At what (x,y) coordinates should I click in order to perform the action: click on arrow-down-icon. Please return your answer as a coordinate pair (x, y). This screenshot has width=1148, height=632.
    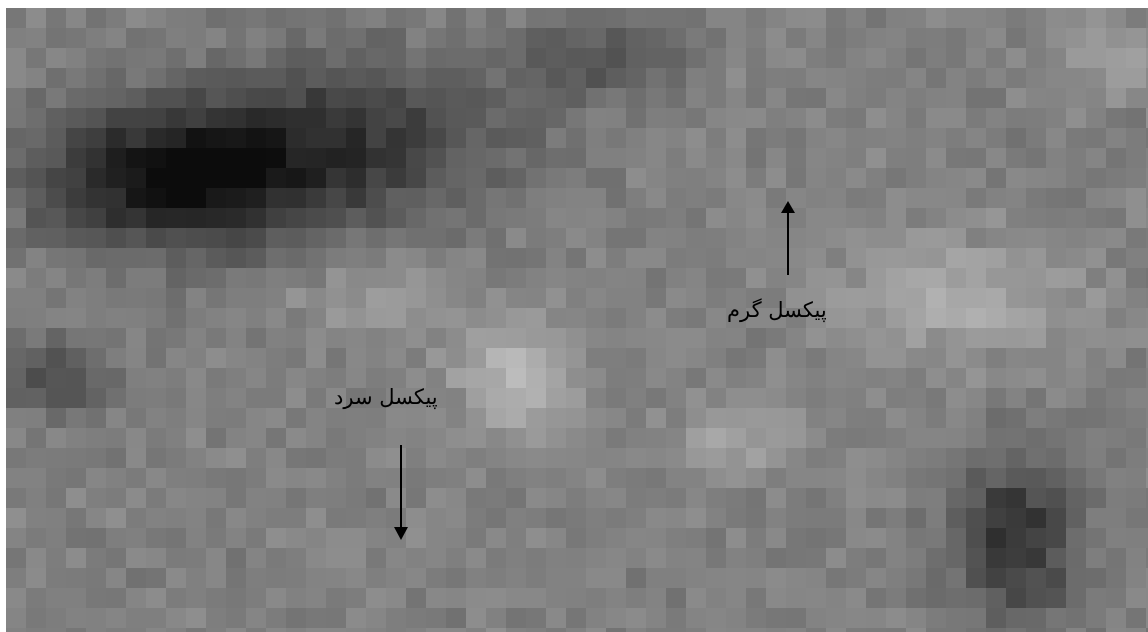
    Looking at the image, I should click on (401, 492).